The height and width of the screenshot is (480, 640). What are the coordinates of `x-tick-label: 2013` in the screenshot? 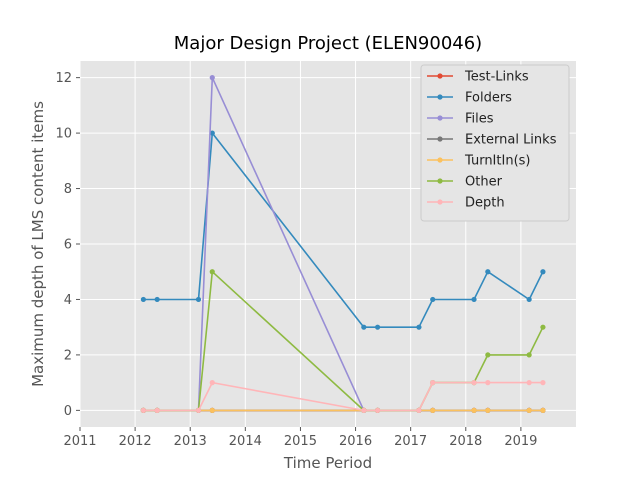 It's located at (190, 441).